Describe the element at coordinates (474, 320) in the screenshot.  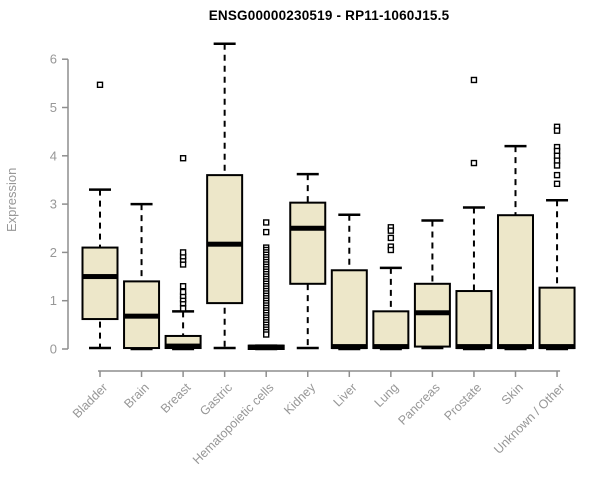
I see `box-prostate` at that location.